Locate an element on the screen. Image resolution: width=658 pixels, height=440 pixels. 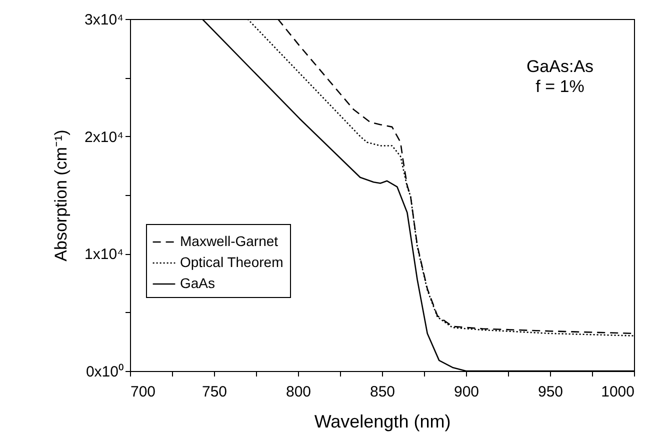
annotation: f = 1% is located at coordinates (560, 86).